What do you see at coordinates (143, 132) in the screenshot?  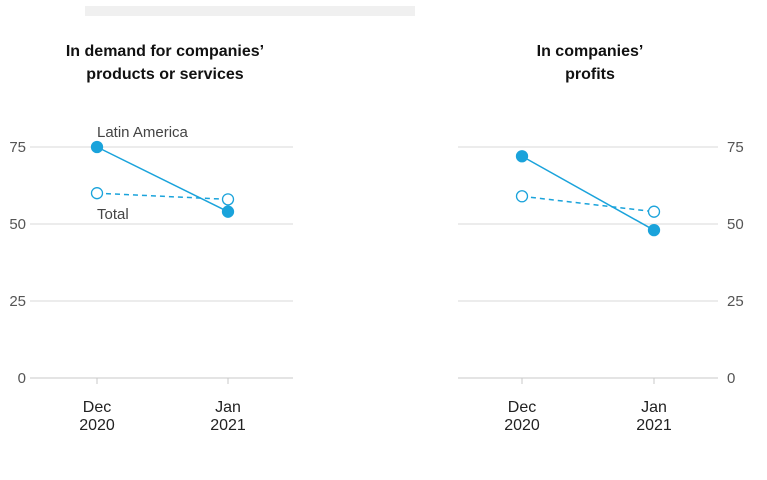 I see `series-label-latin-america: Latin America` at bounding box center [143, 132].